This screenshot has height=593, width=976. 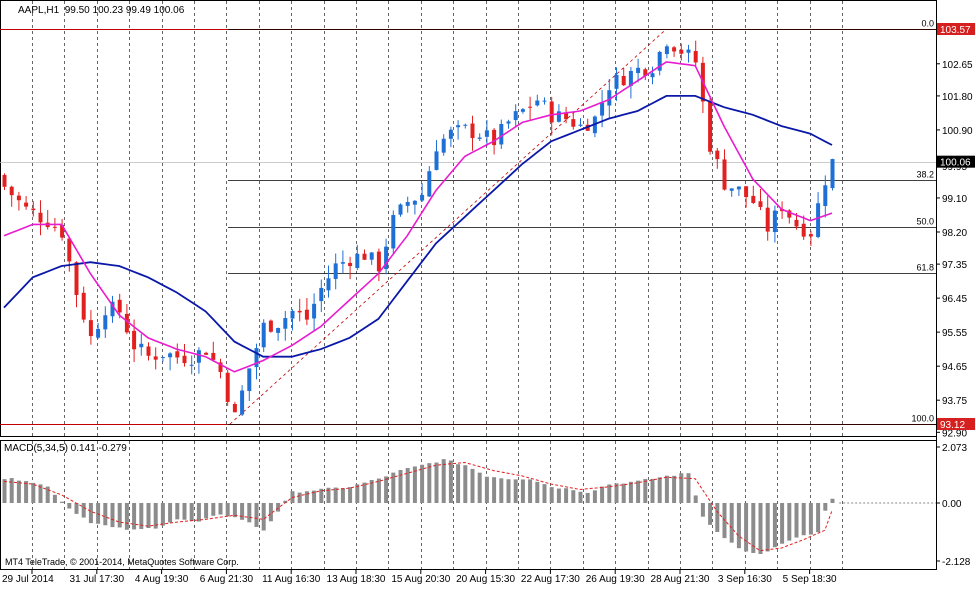 I want to click on price-tick-label: 99.10, so click(x=954, y=199).